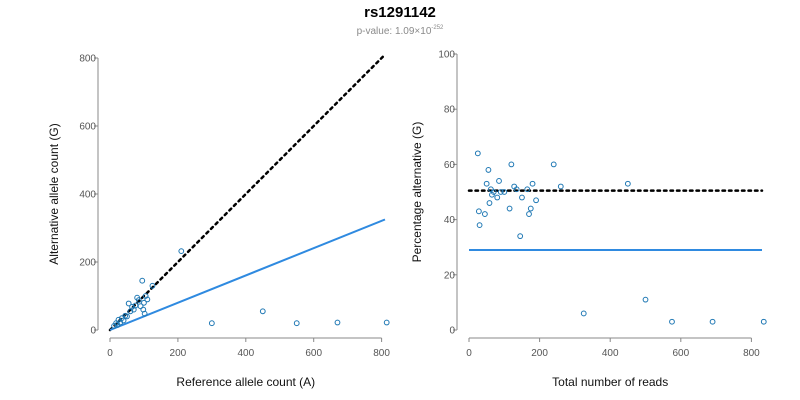  Describe the element at coordinates (417, 192) in the screenshot. I see `y-axis-label: Percentage alternative (G)` at that location.